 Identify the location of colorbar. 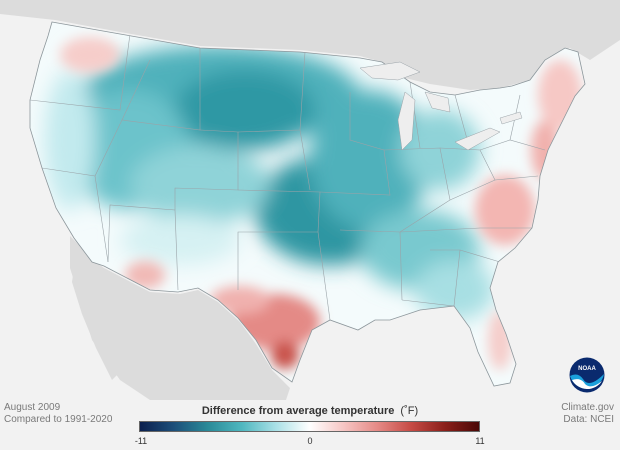
(309, 426).